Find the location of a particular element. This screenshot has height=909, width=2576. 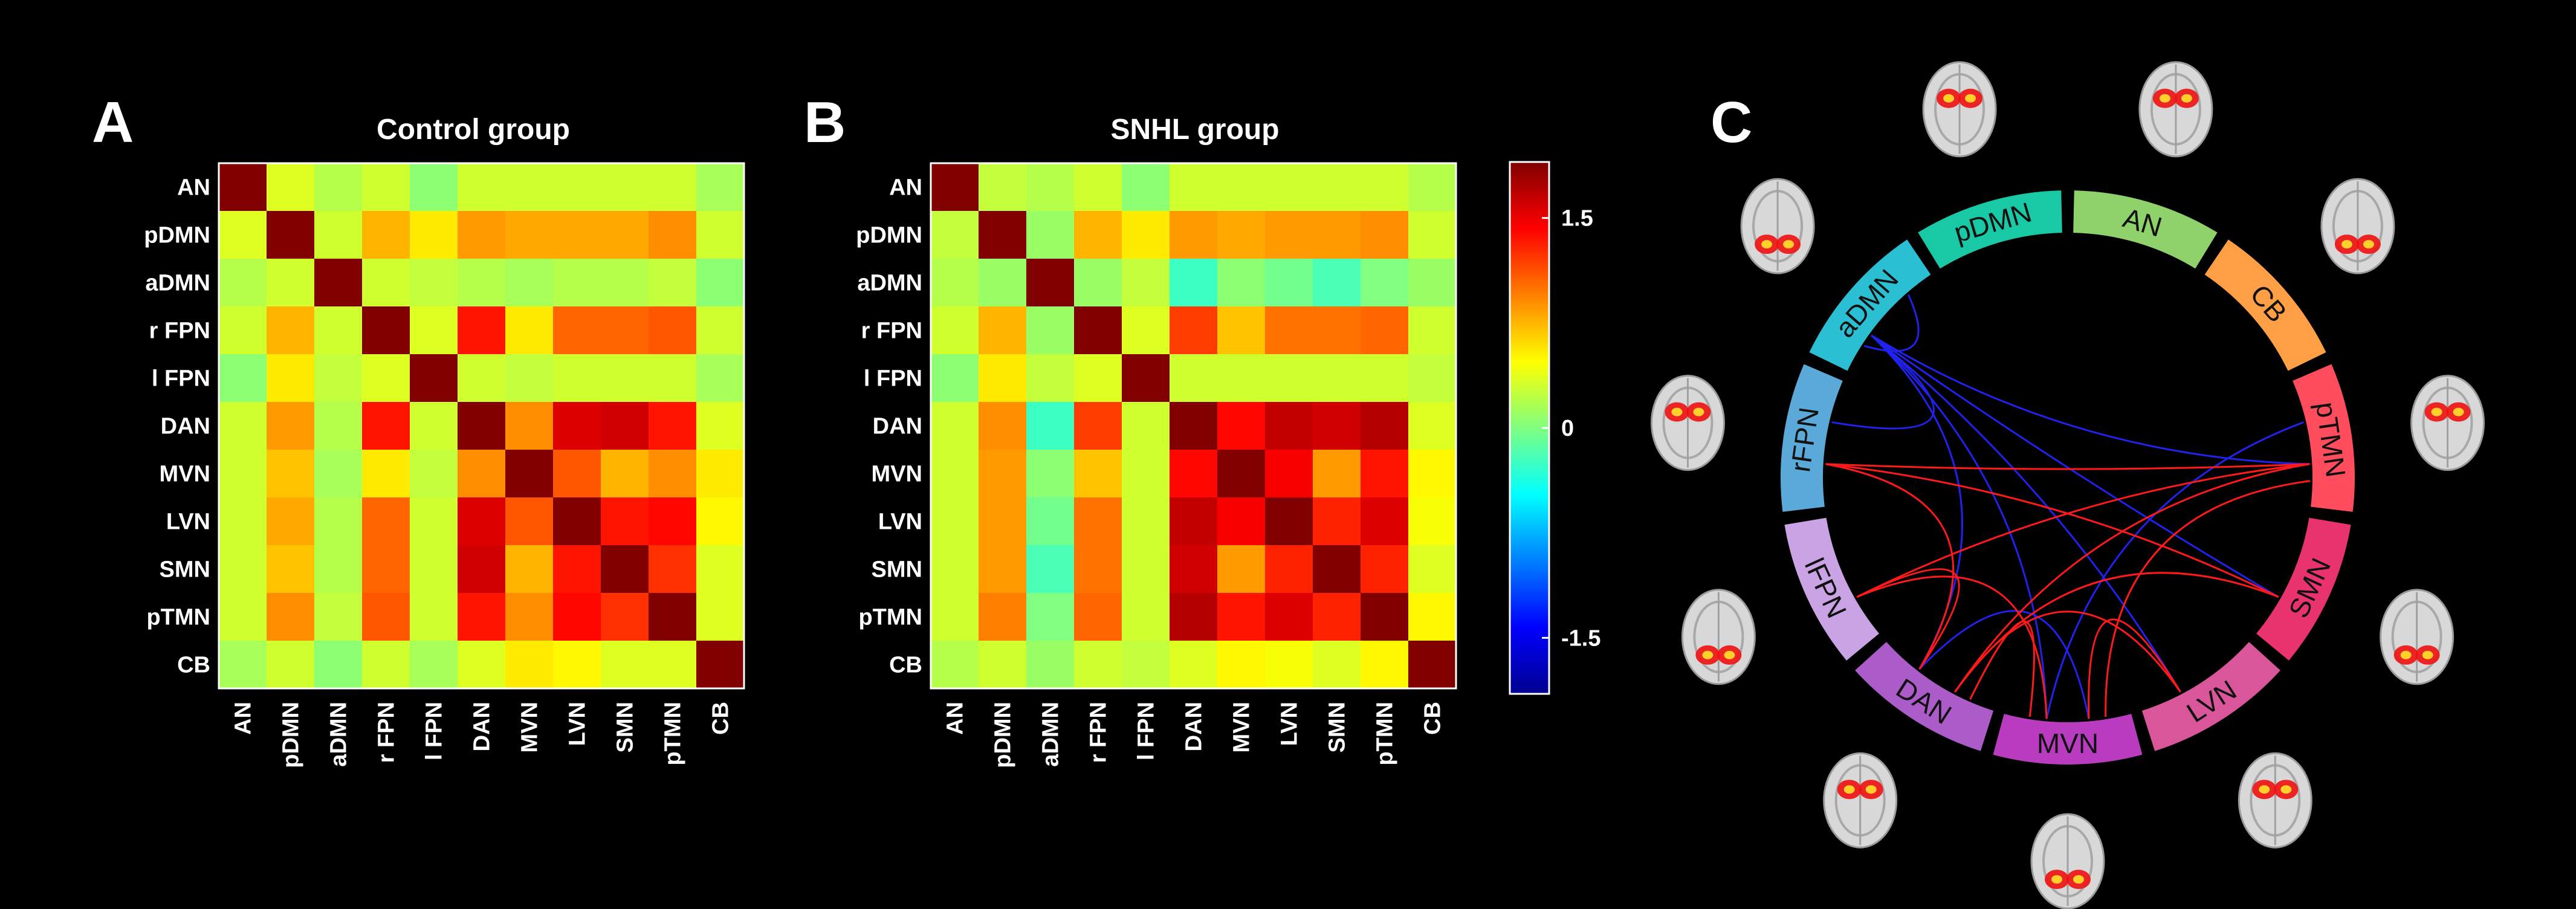

segment-DAN is located at coordinates (1924, 696).